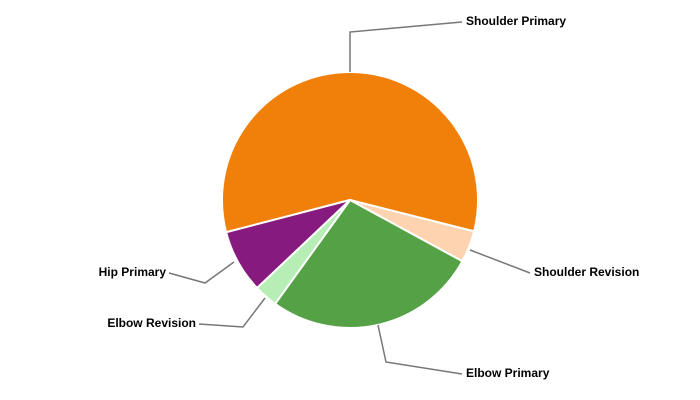  I want to click on slice-label: Hip Primary, so click(133, 272).